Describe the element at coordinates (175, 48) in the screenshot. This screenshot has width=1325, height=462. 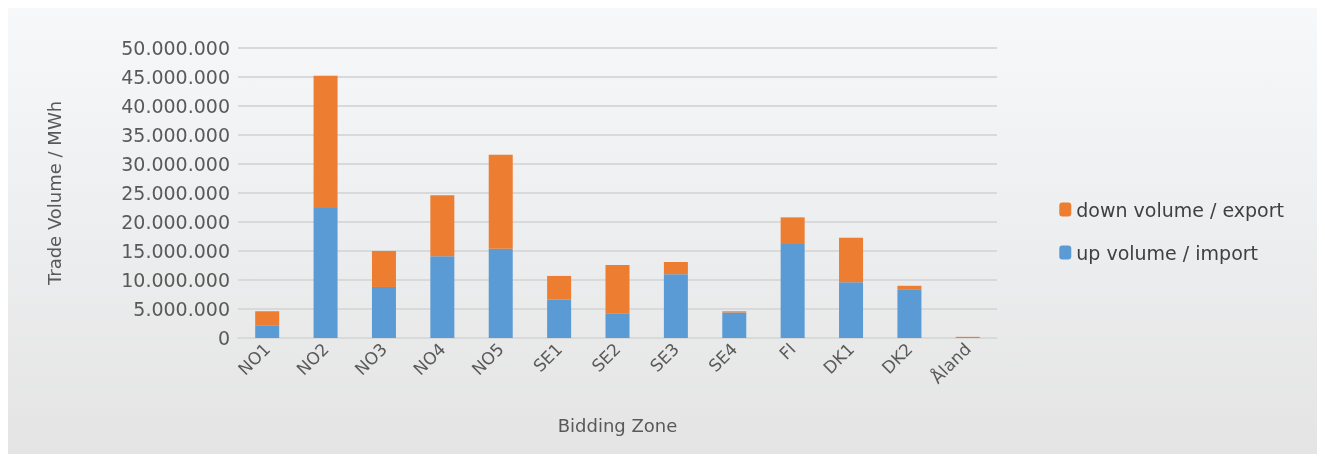
I see `y-tick-label: 50.000.000` at that location.